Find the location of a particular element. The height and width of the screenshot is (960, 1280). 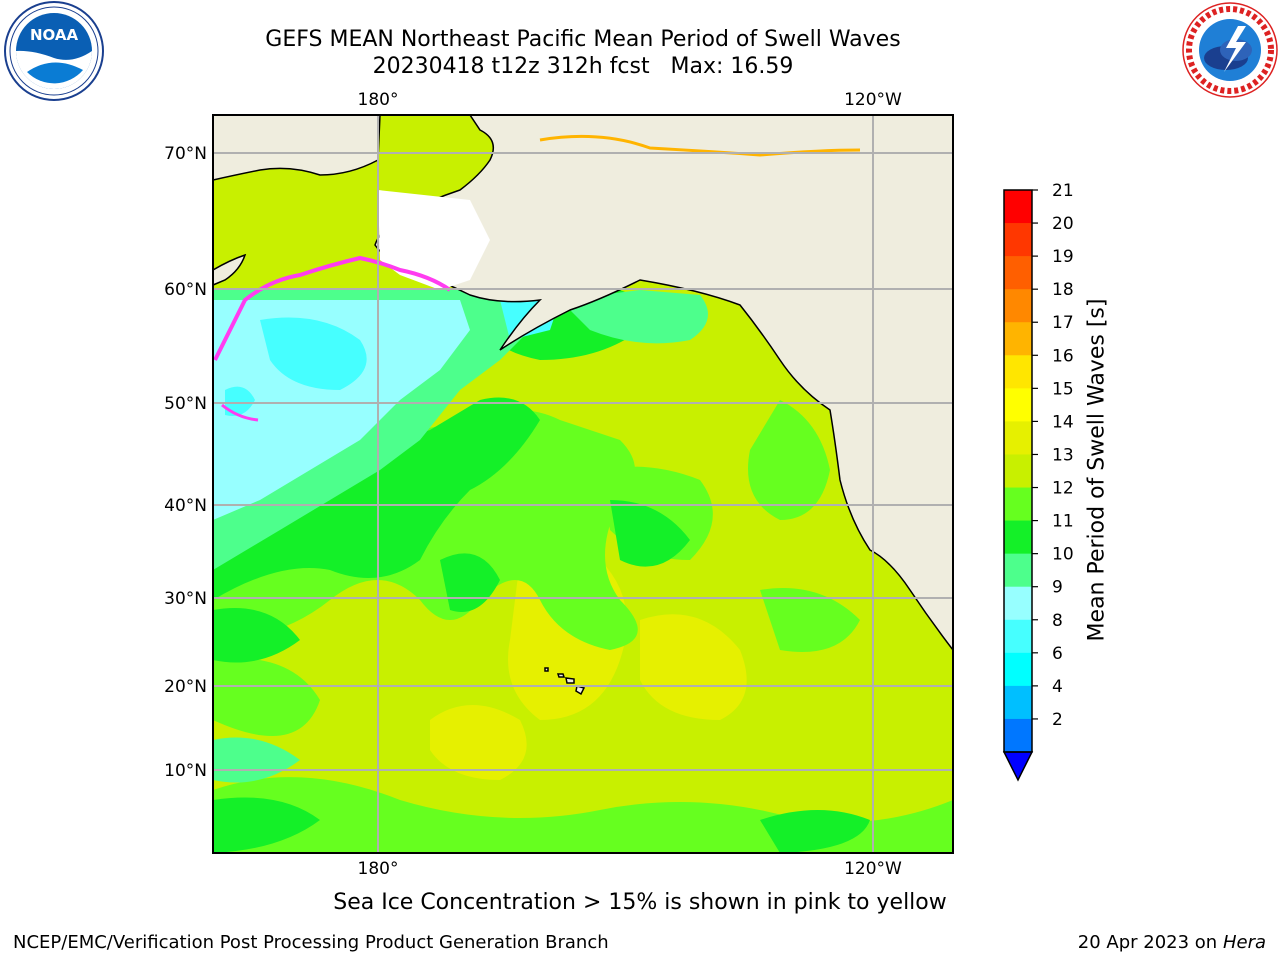

svg-text: NOAA is located at coordinates (54, 35).